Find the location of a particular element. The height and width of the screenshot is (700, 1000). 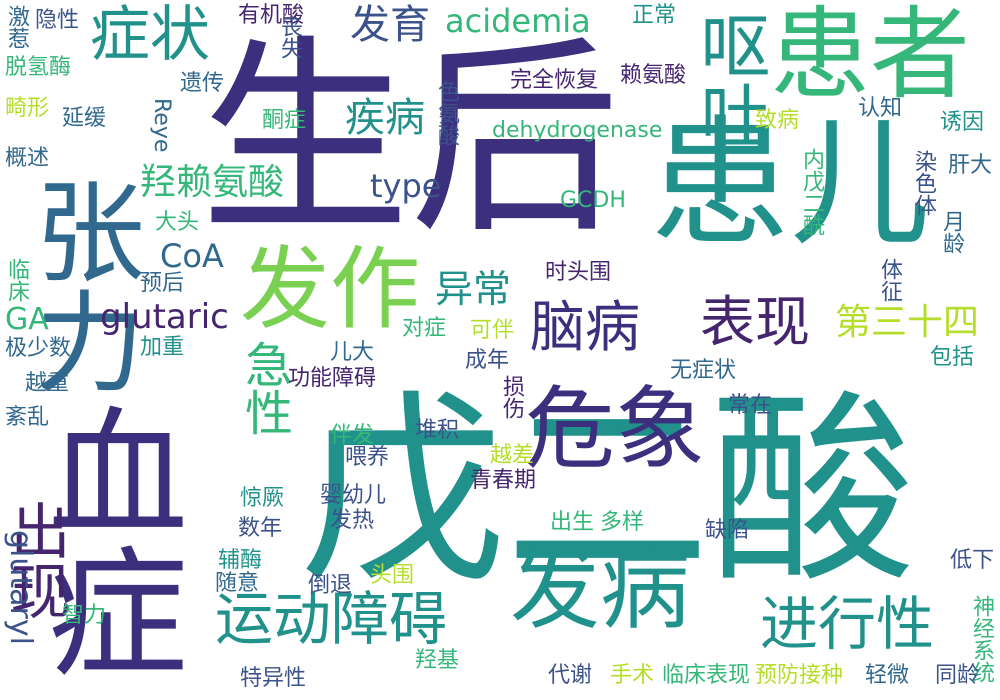

word-glutaryl: glutaryl is located at coordinates (20, 587).